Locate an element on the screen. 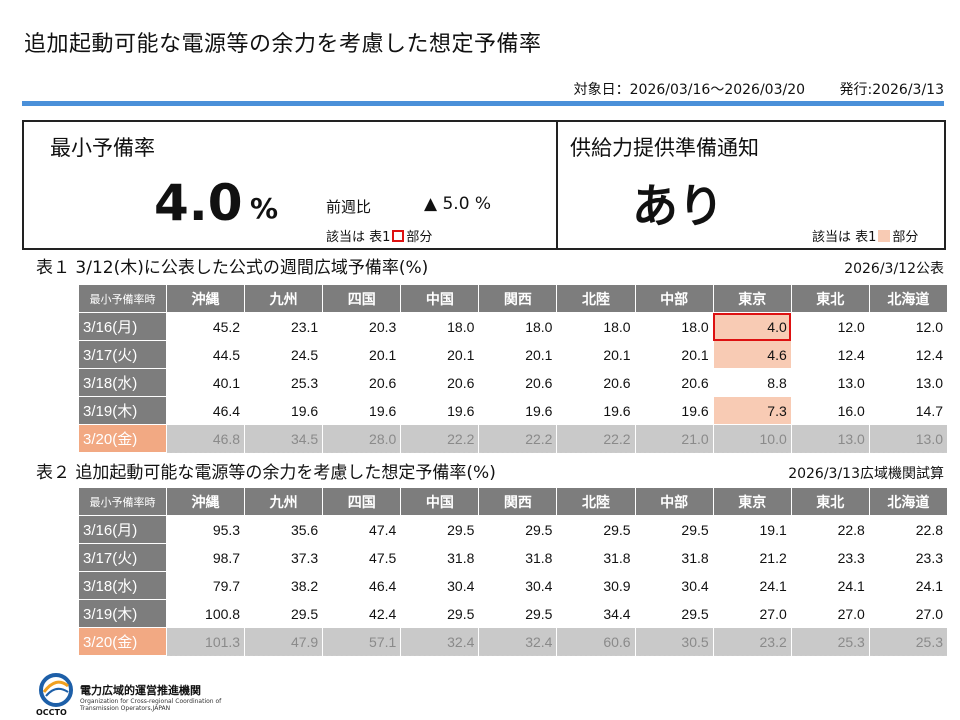 The width and height of the screenshot is (960, 720). table-cell: 22.2 is located at coordinates (596, 438).